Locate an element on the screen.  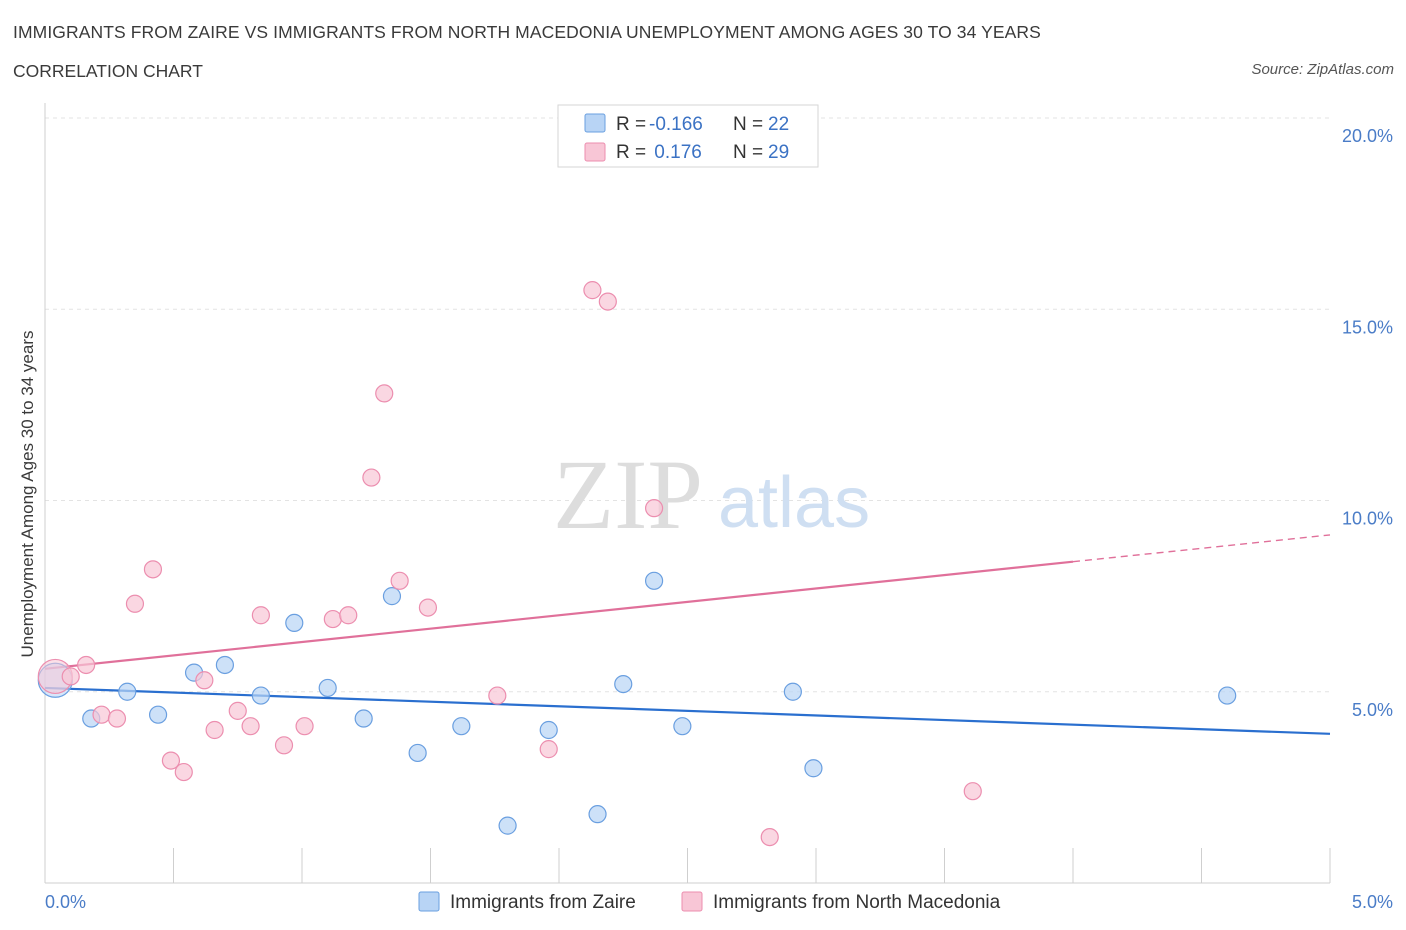
legend-r-value-macedonia: 0.176 is located at coordinates (675, 152).